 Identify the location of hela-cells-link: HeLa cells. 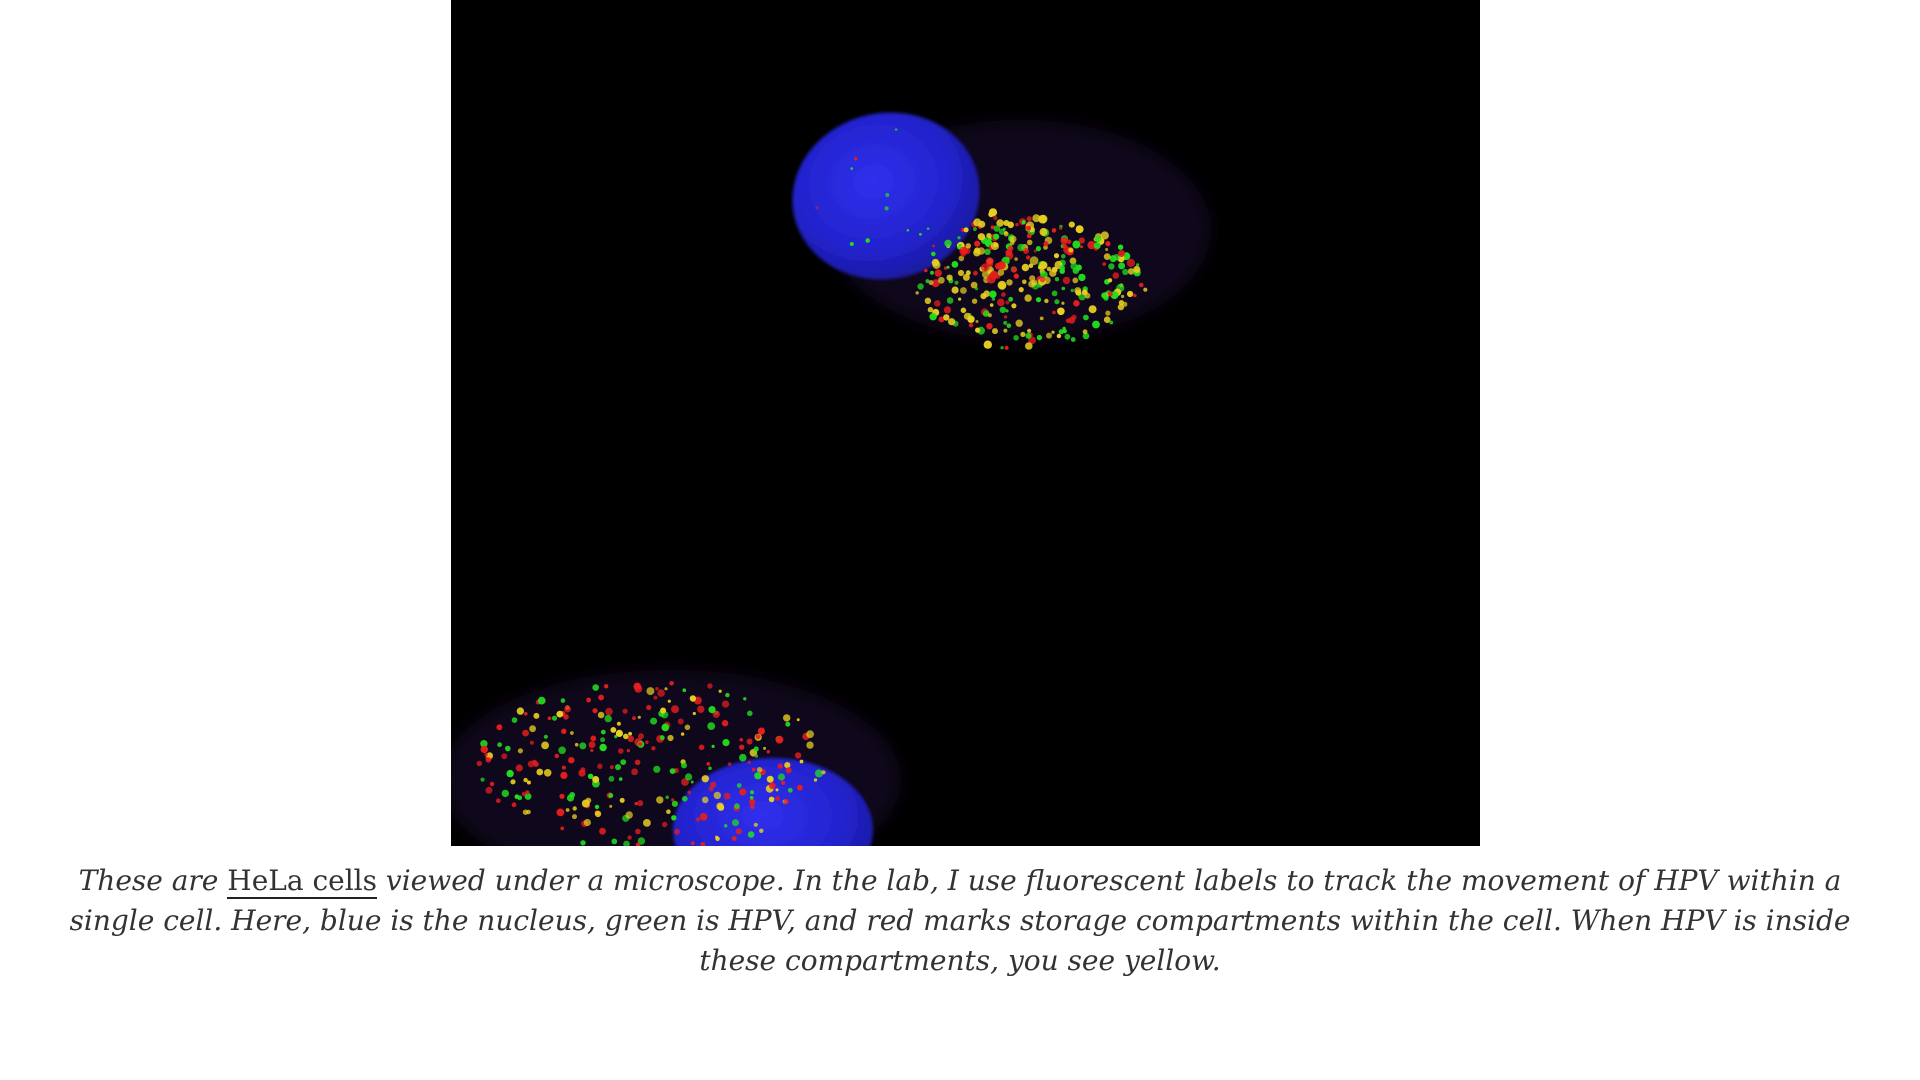
(302, 881).